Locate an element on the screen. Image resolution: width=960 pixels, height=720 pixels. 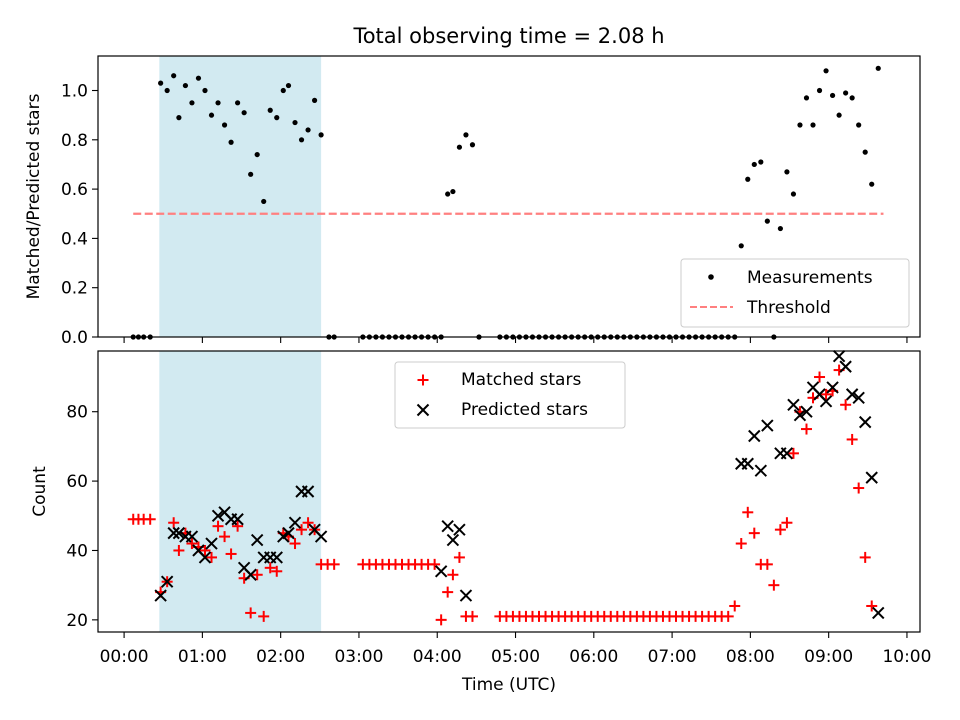
ratio-panel-observing-span is located at coordinates (240, 196).